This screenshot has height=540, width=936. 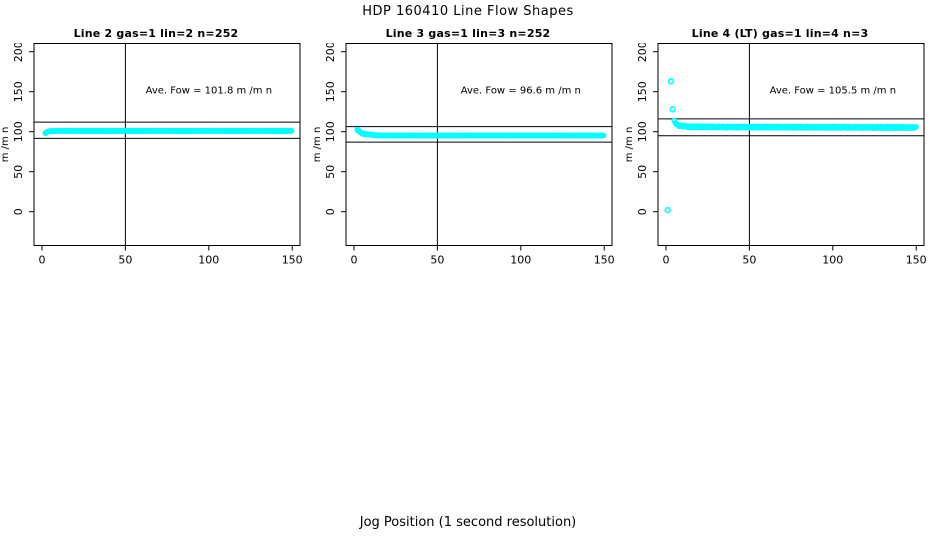 What do you see at coordinates (468, 33) in the screenshot?
I see `panel-title: Line 3 gas=1 lin=3 n=252` at bounding box center [468, 33].